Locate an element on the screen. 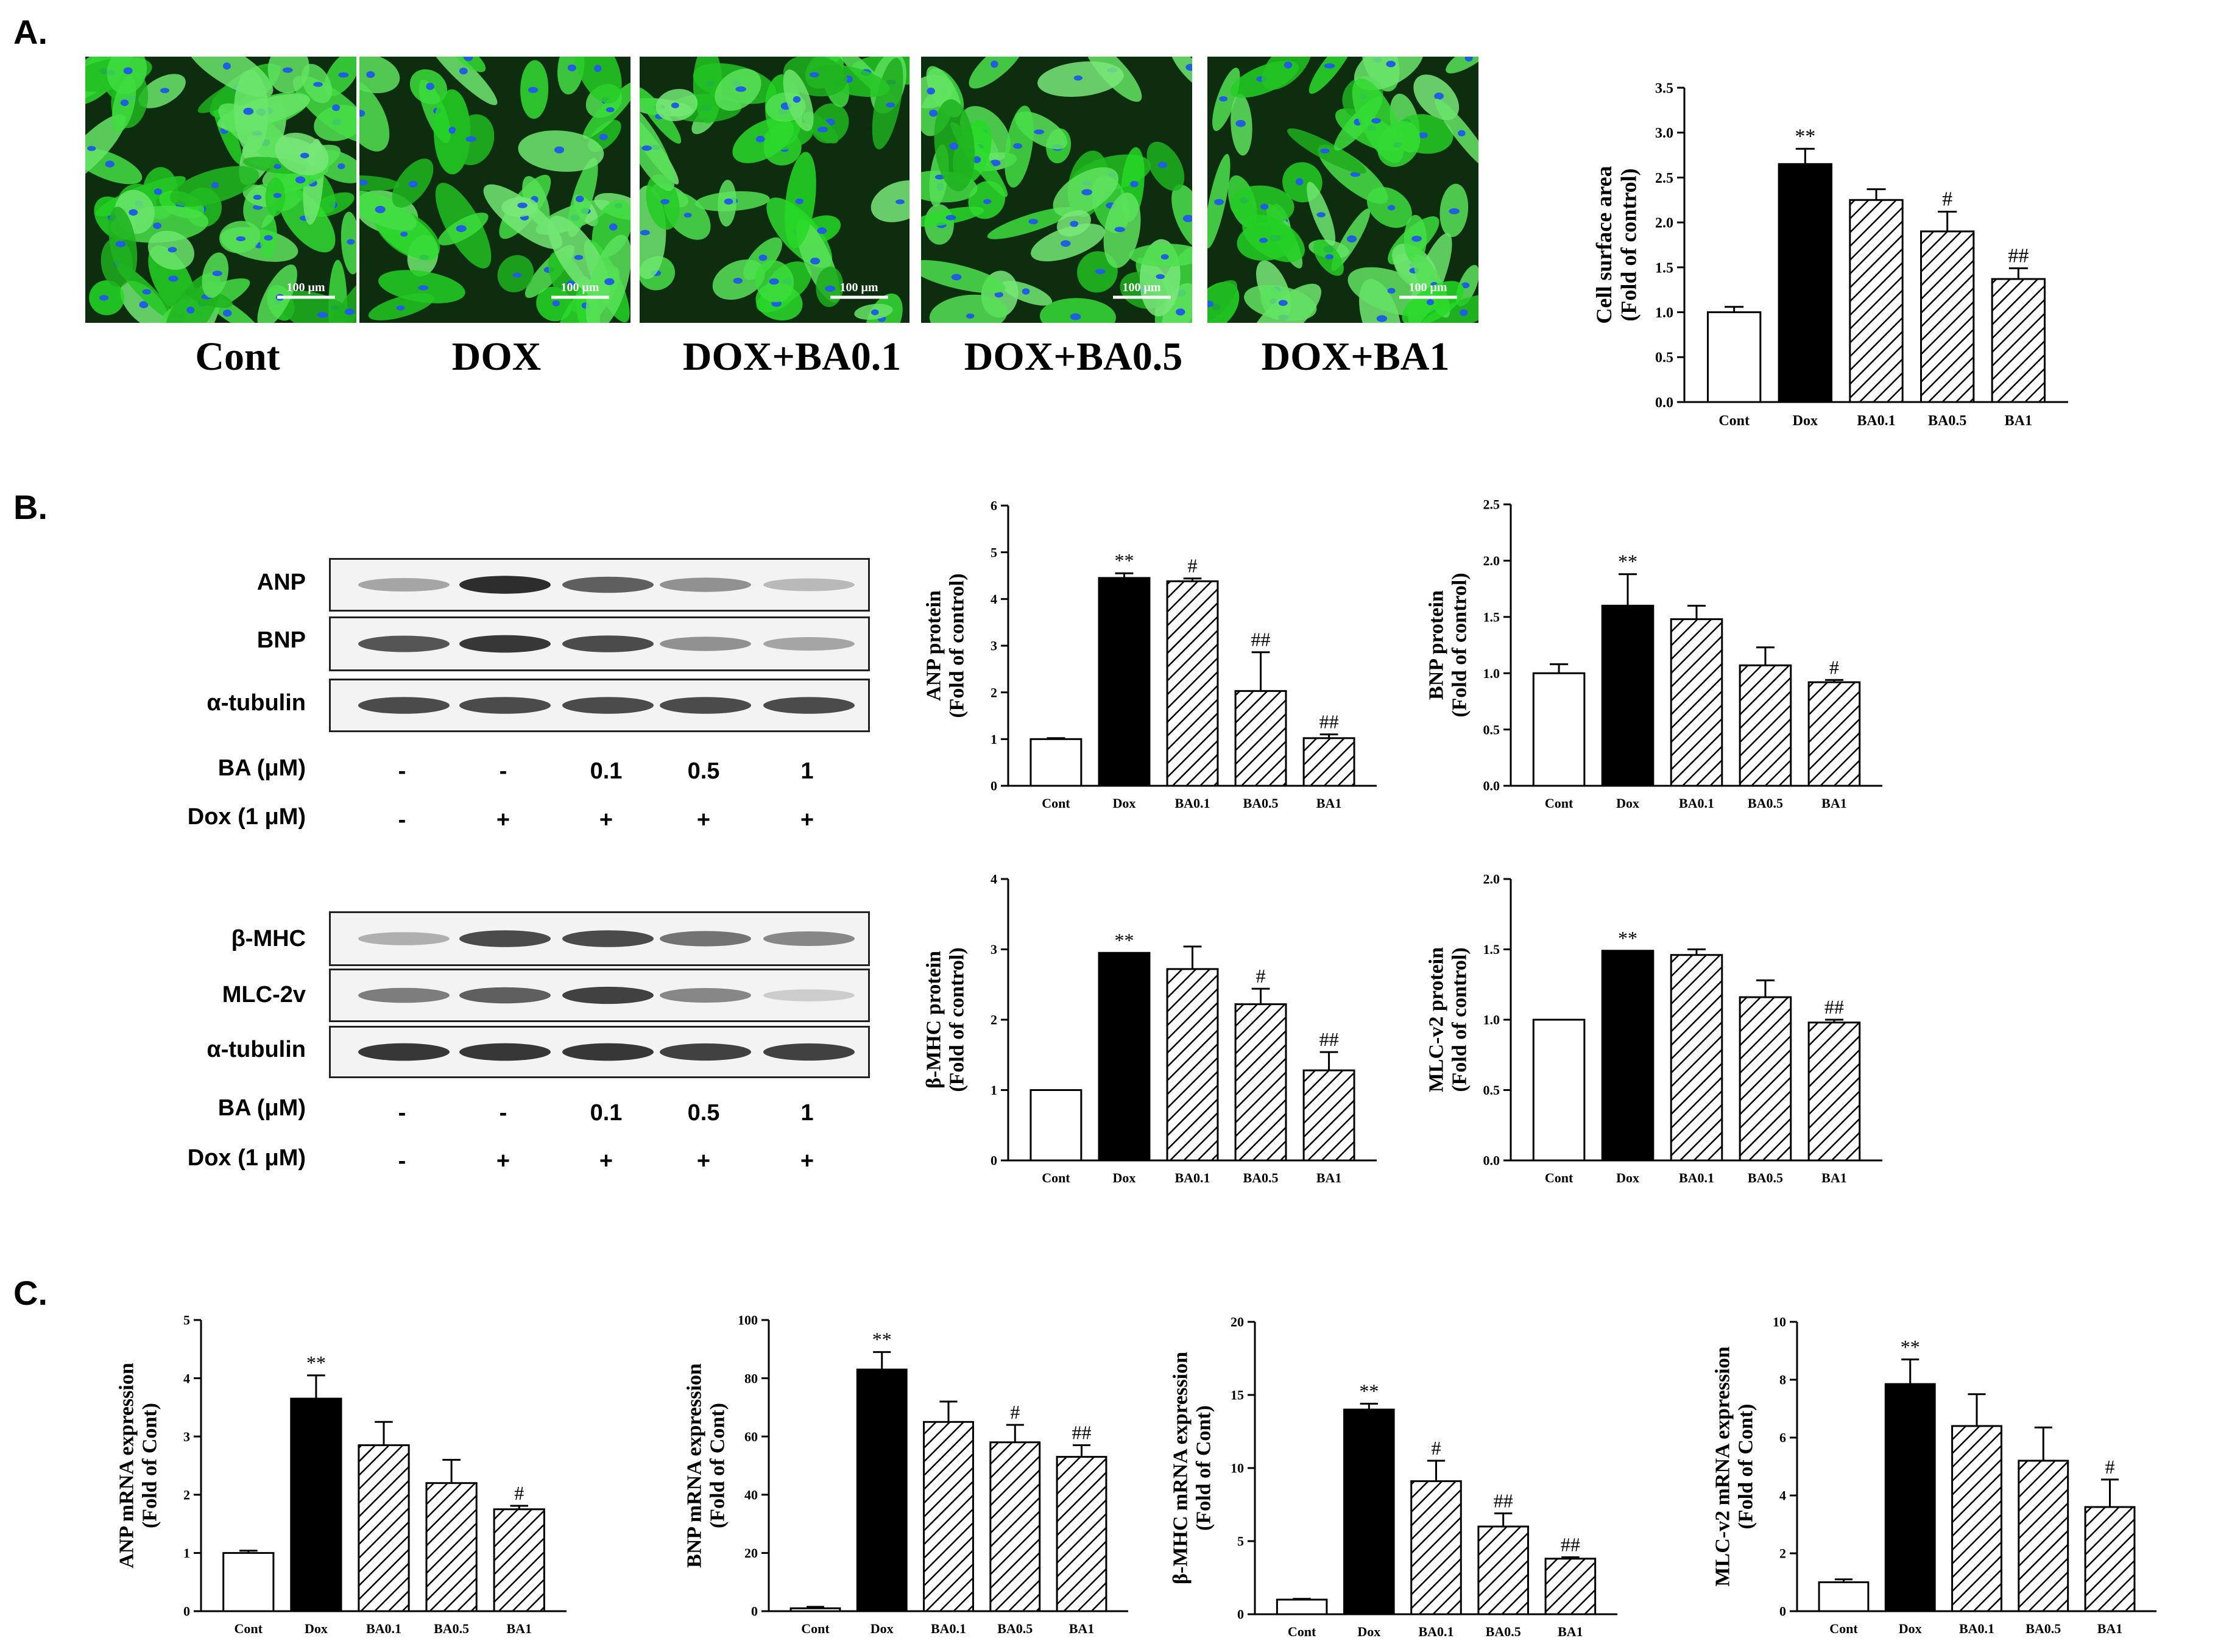  dox-value: - is located at coordinates (402, 1161).